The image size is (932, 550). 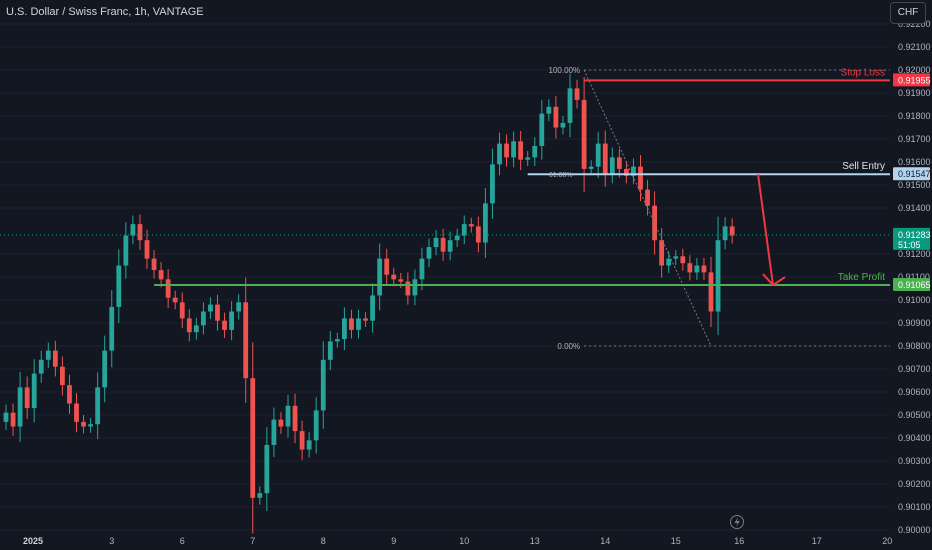 I want to click on stop-loss-label: Stop Loss, so click(x=863, y=72).